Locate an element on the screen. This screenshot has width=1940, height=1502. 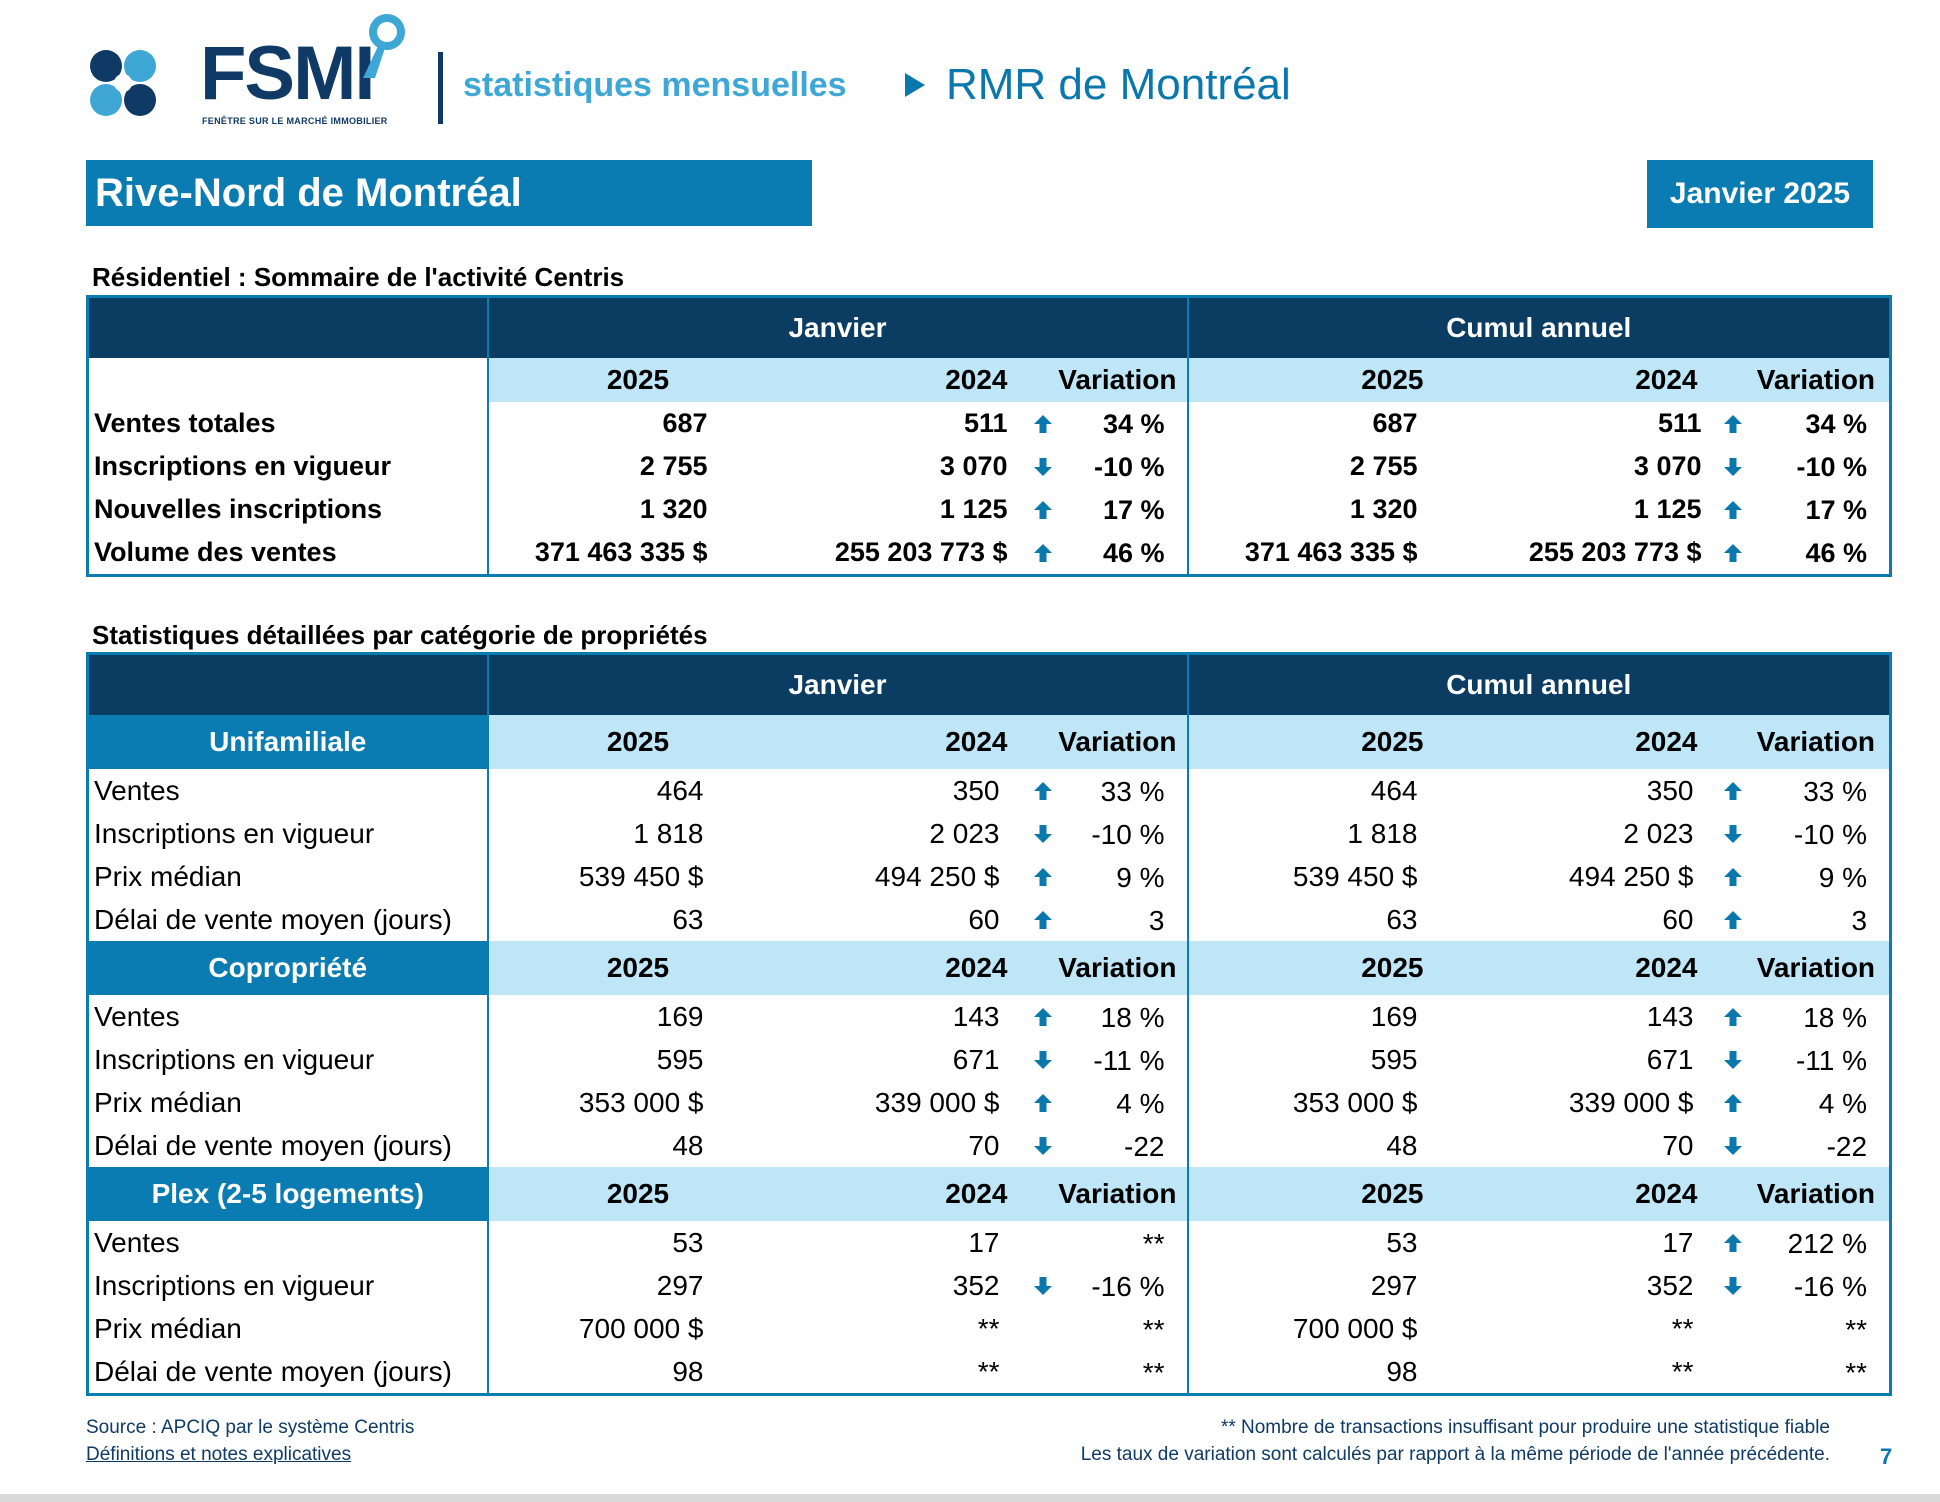
month-2024-value: ** is located at coordinates (988, 1371).